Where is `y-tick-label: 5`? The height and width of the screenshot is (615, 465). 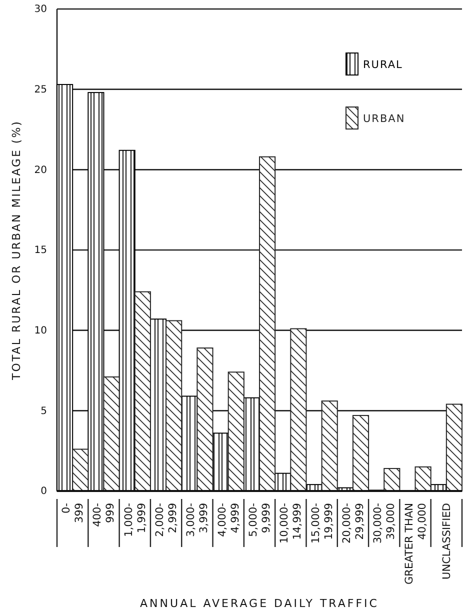 y-tick-label: 5 is located at coordinates (43, 411).